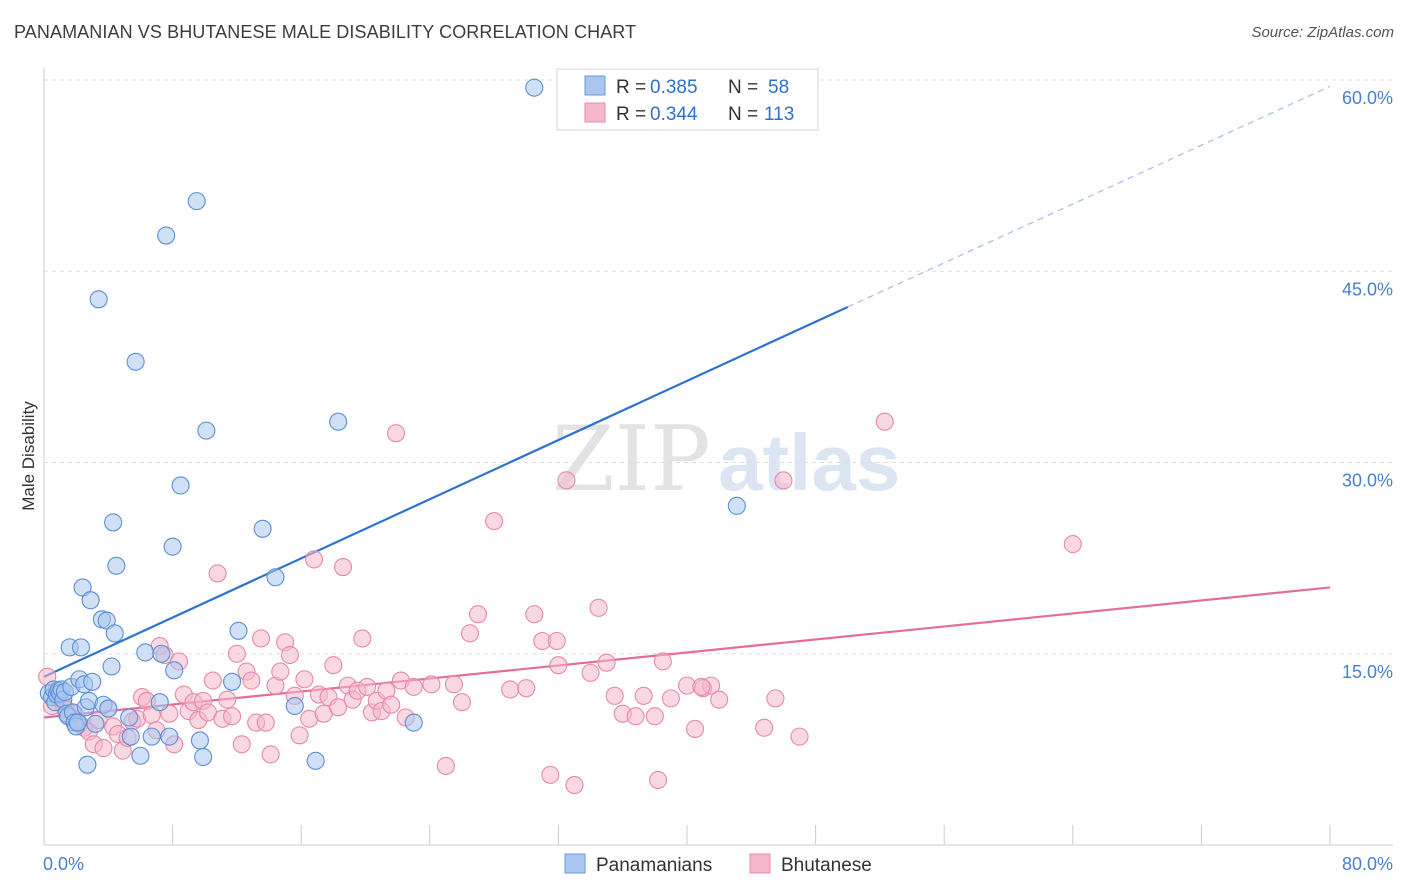 The width and height of the screenshot is (1406, 892). I want to click on y-tick-label-1: 30.0%, so click(1367, 481).